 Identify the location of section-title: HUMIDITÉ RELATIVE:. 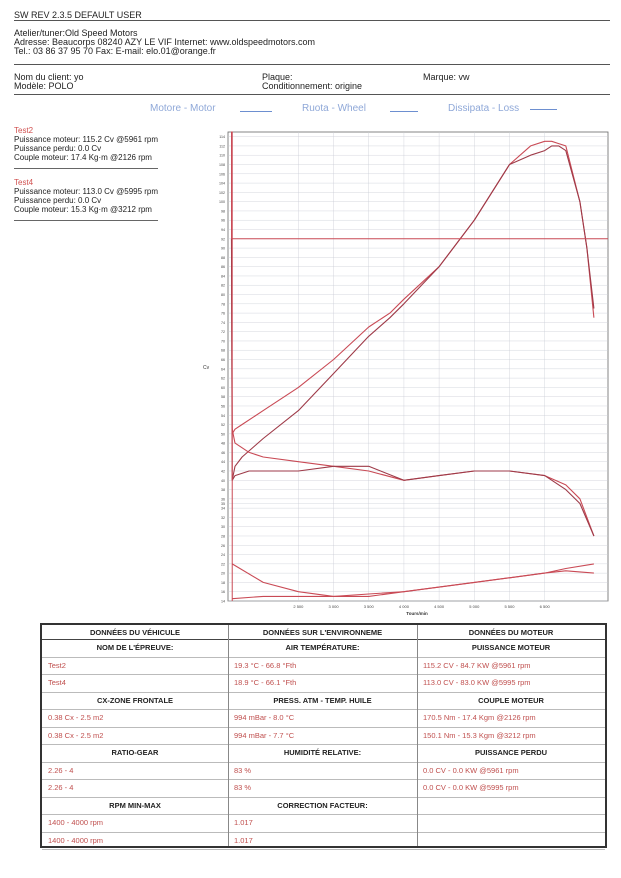
(322, 753).